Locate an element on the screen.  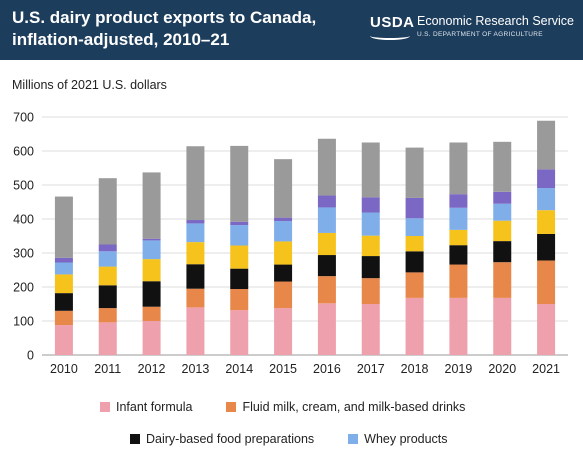
x-tick-label: 2018 is located at coordinates (415, 369).